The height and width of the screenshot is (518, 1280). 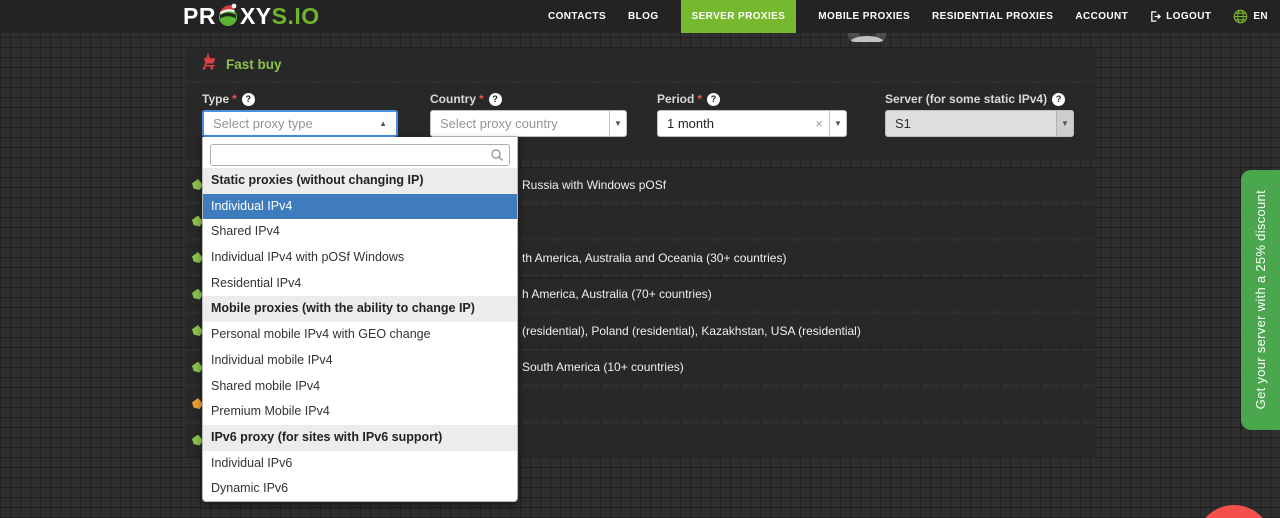 I want to click on nav-item-label: CONTACTS, so click(x=577, y=16).